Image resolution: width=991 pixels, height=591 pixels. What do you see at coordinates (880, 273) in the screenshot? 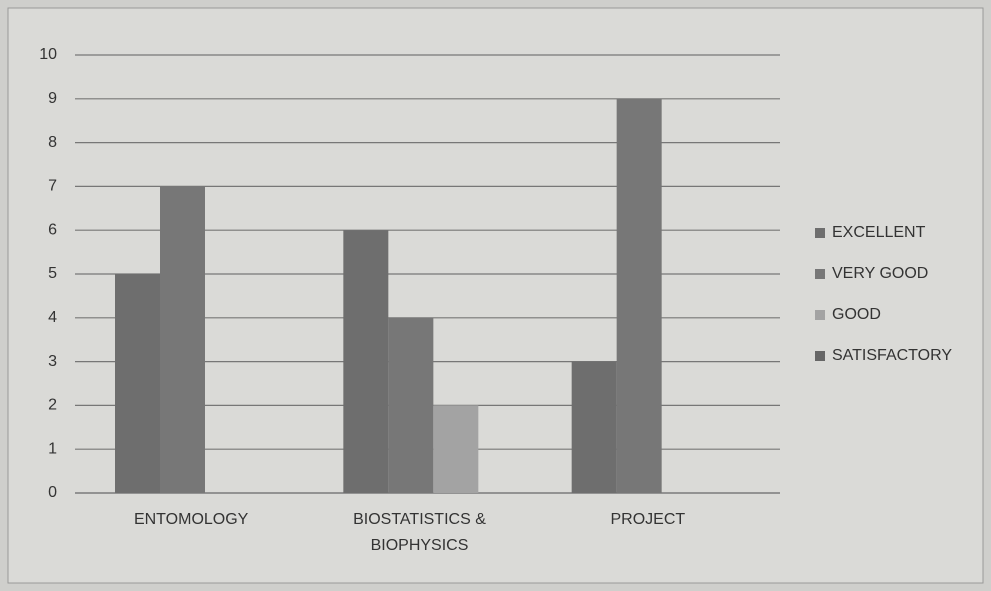
I see `legend-label: VERY GOOD` at bounding box center [880, 273].